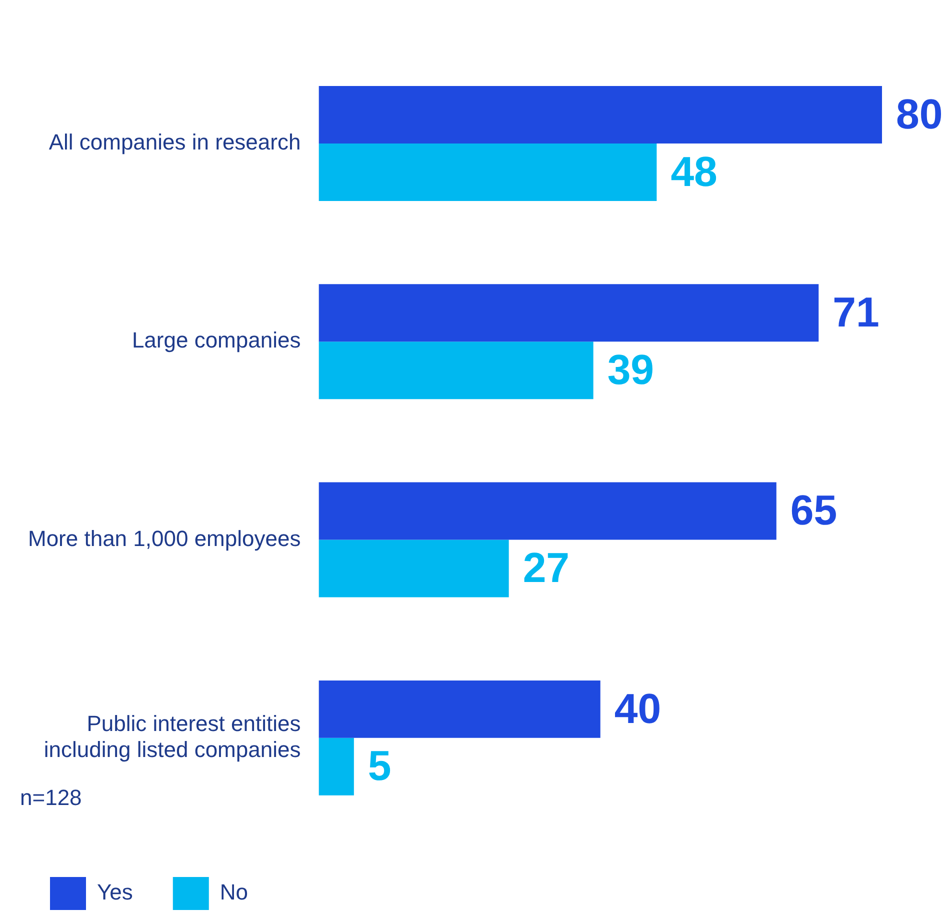 Image resolution: width=944 pixels, height=920 pixels. What do you see at coordinates (919, 114) in the screenshot?
I see `data-label: 80` at bounding box center [919, 114].